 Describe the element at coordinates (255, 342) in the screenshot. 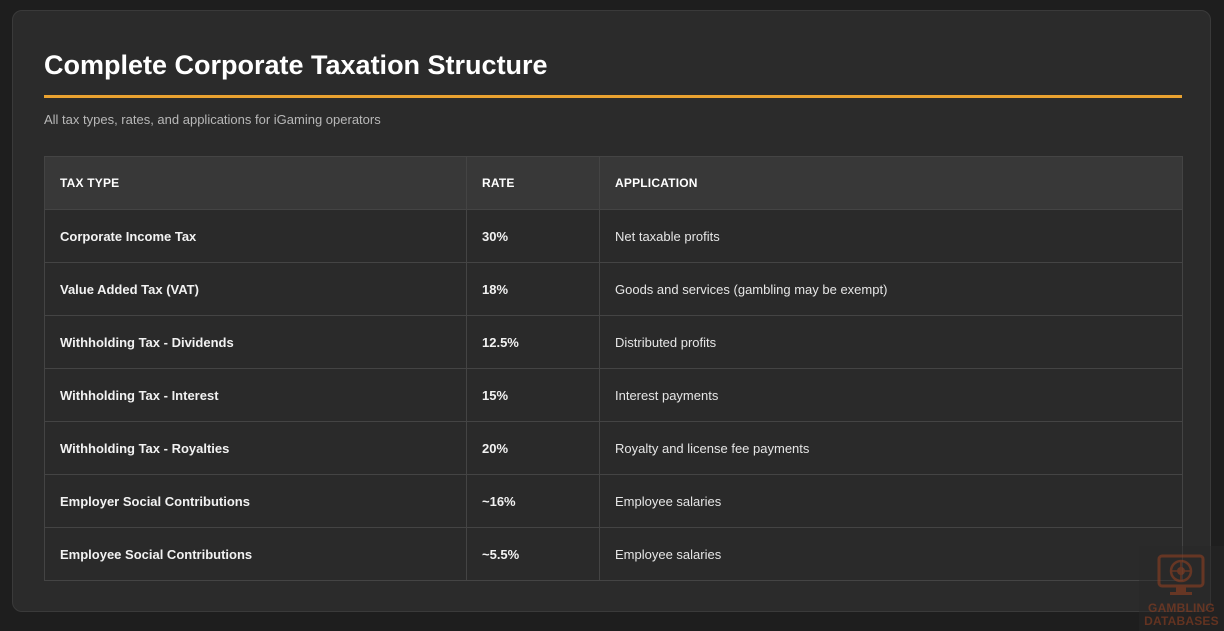

I see `cell-tax-type: Withholding Tax - Dividends` at that location.